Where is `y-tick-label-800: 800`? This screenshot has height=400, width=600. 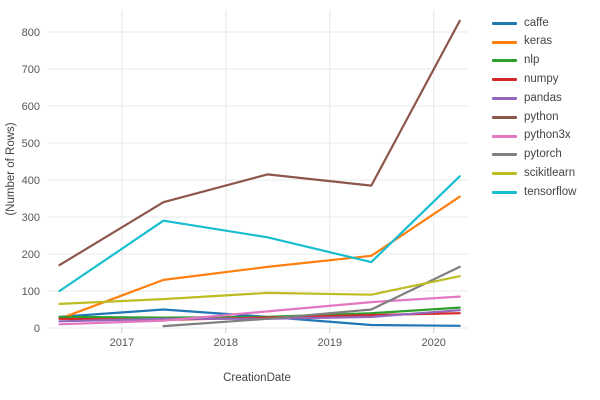
y-tick-label-800: 800 is located at coordinates (31, 33).